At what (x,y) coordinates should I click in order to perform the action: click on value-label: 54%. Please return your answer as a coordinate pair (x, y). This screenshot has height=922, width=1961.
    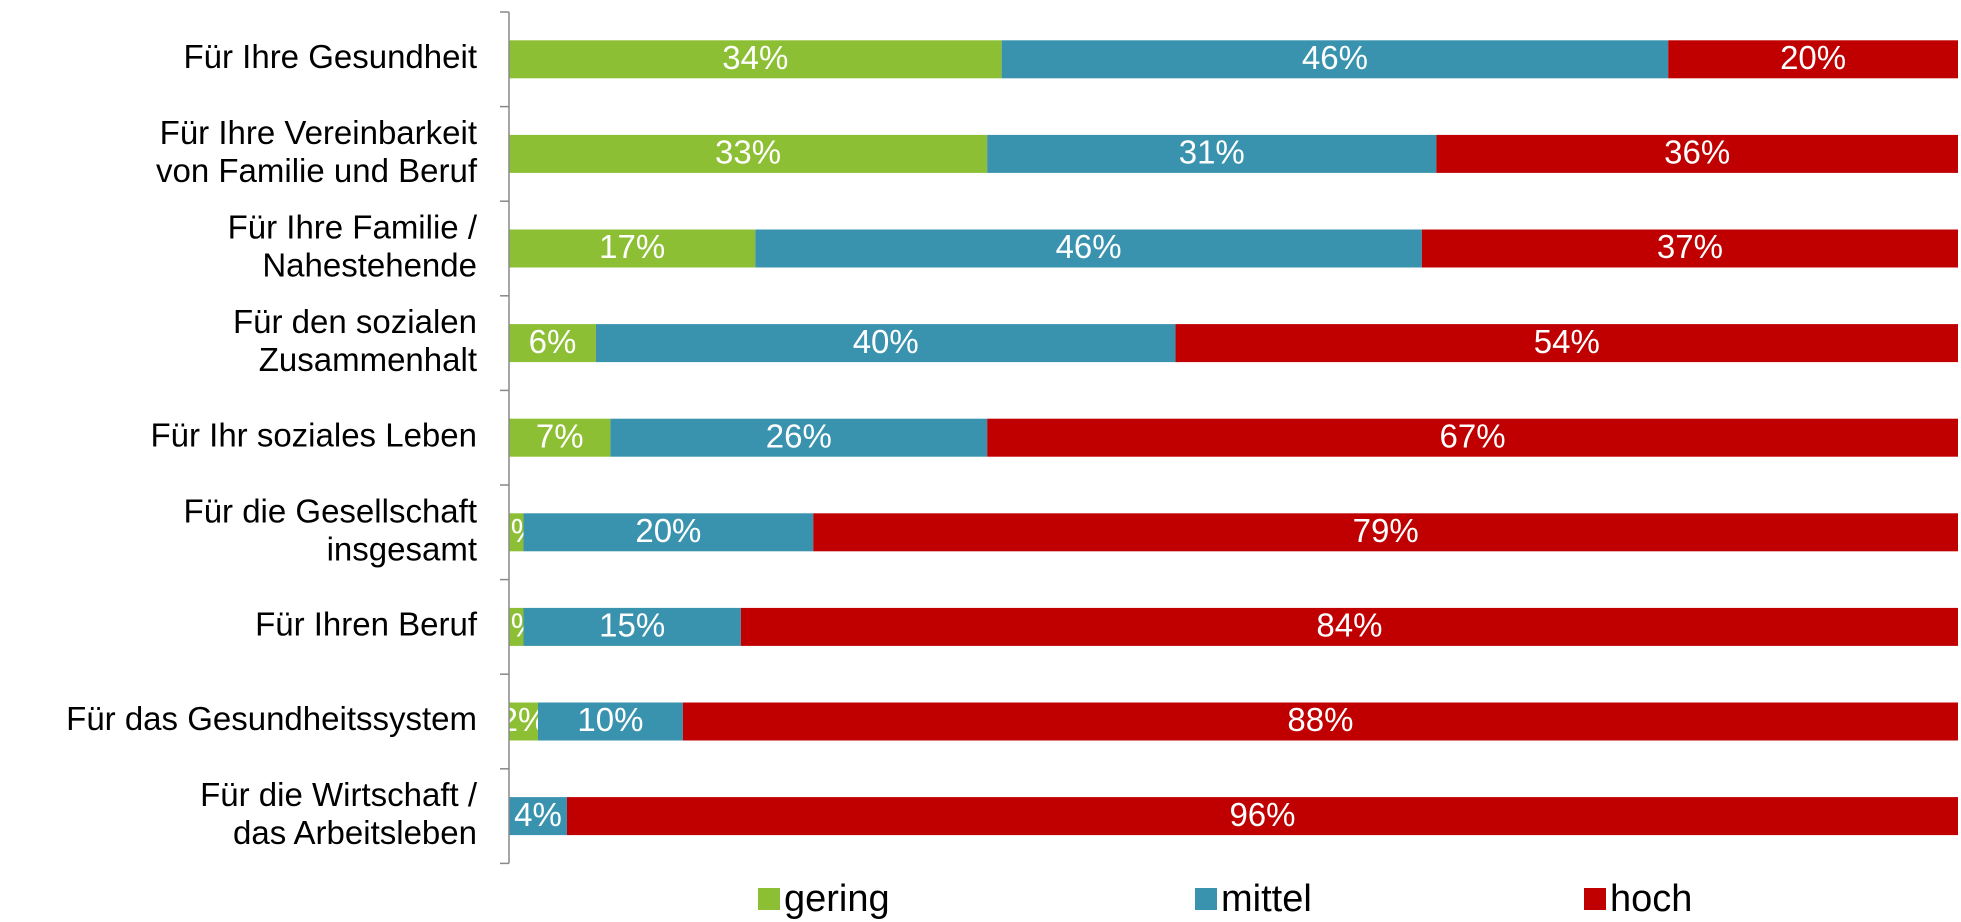
    Looking at the image, I should click on (1567, 341).